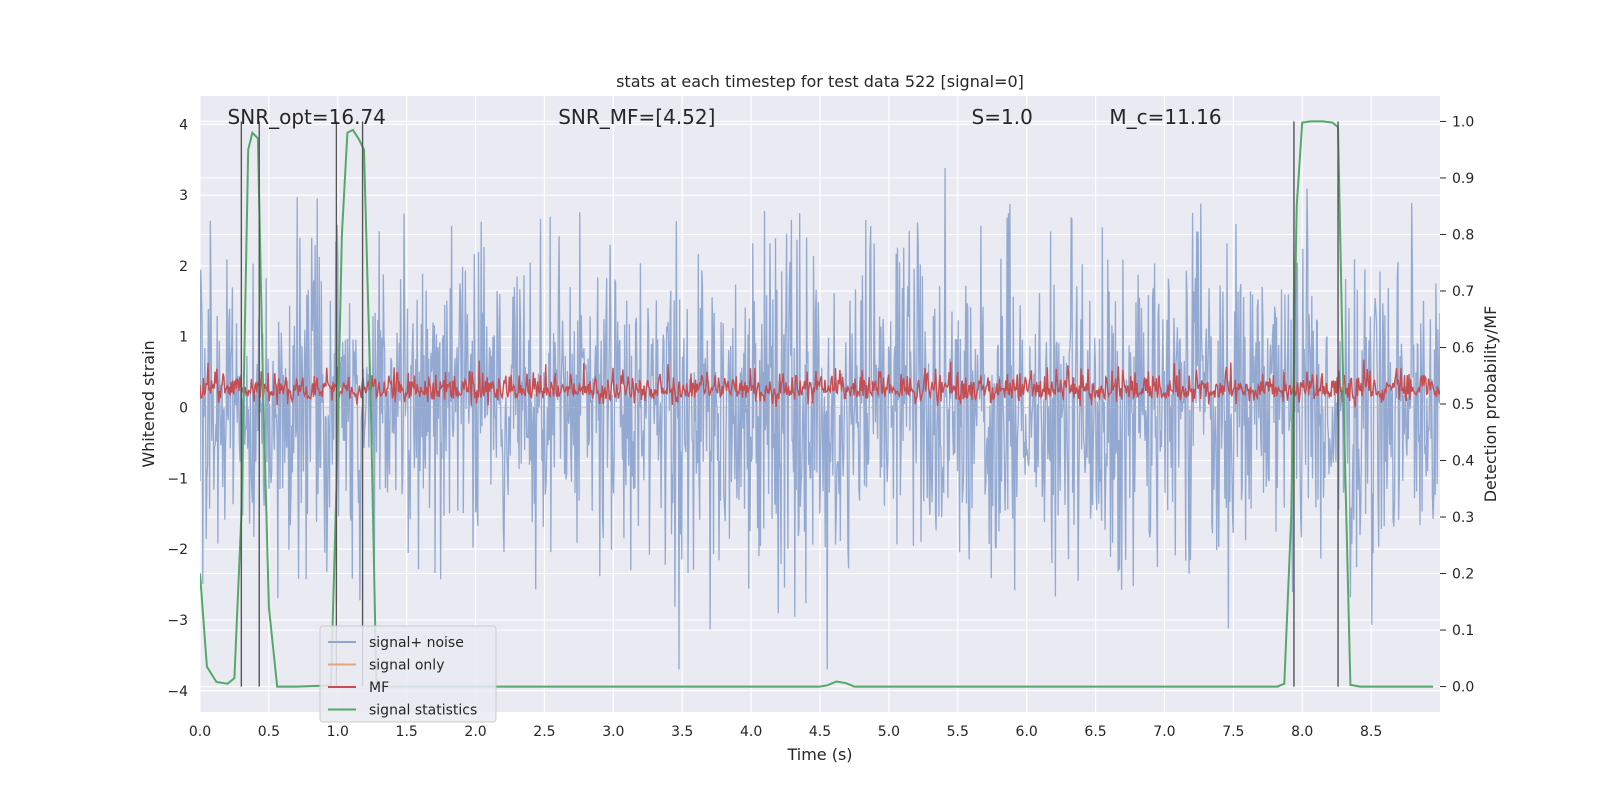 The height and width of the screenshot is (800, 1600). I want to click on x-tick-label: 0.0, so click(200, 732).